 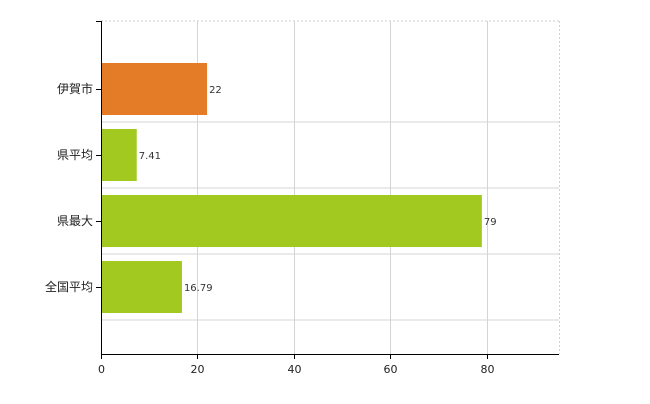 What do you see at coordinates (488, 369) in the screenshot?
I see `x-tick-label: 80` at bounding box center [488, 369].